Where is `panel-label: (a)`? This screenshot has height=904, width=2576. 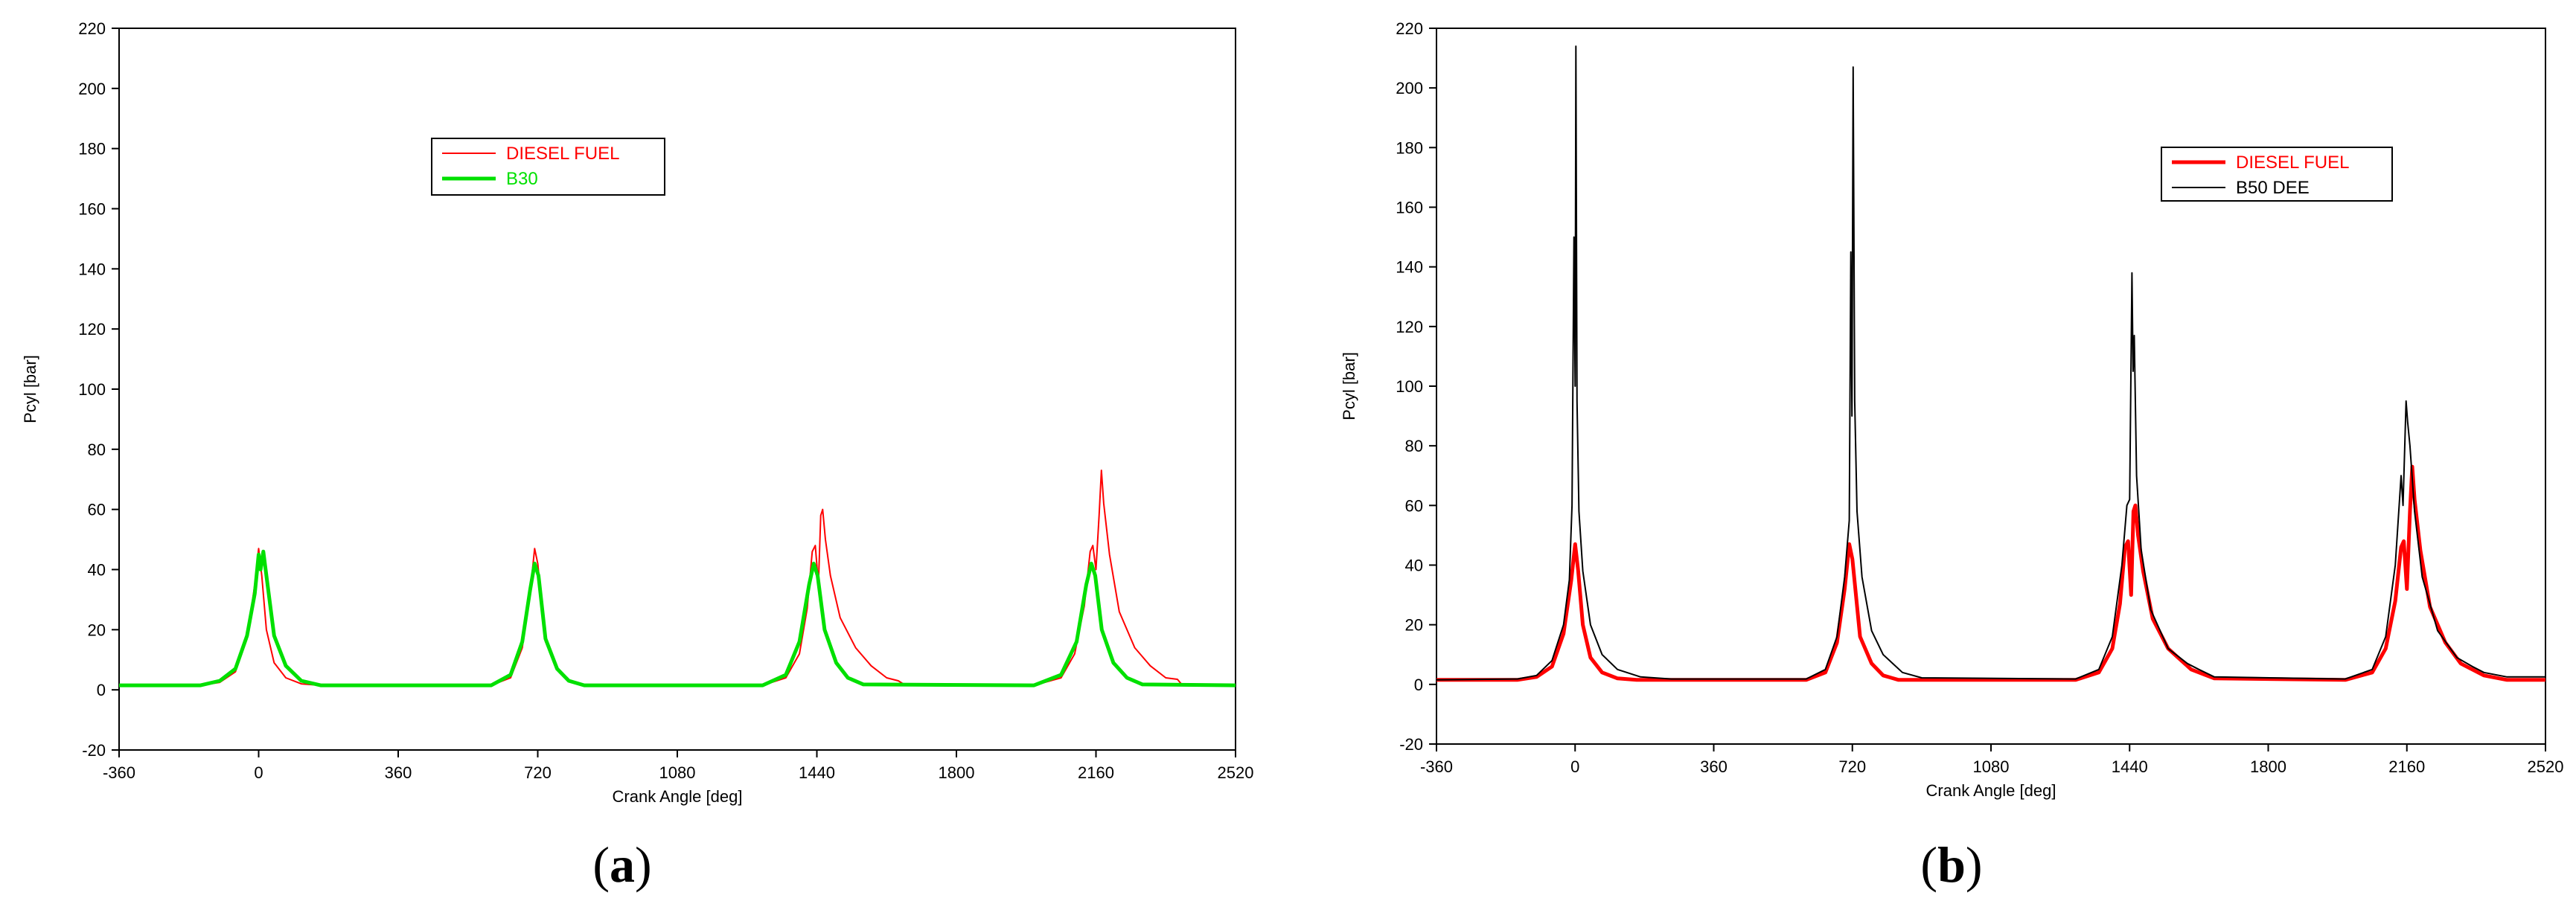 panel-label: (a) is located at coordinates (621, 864).